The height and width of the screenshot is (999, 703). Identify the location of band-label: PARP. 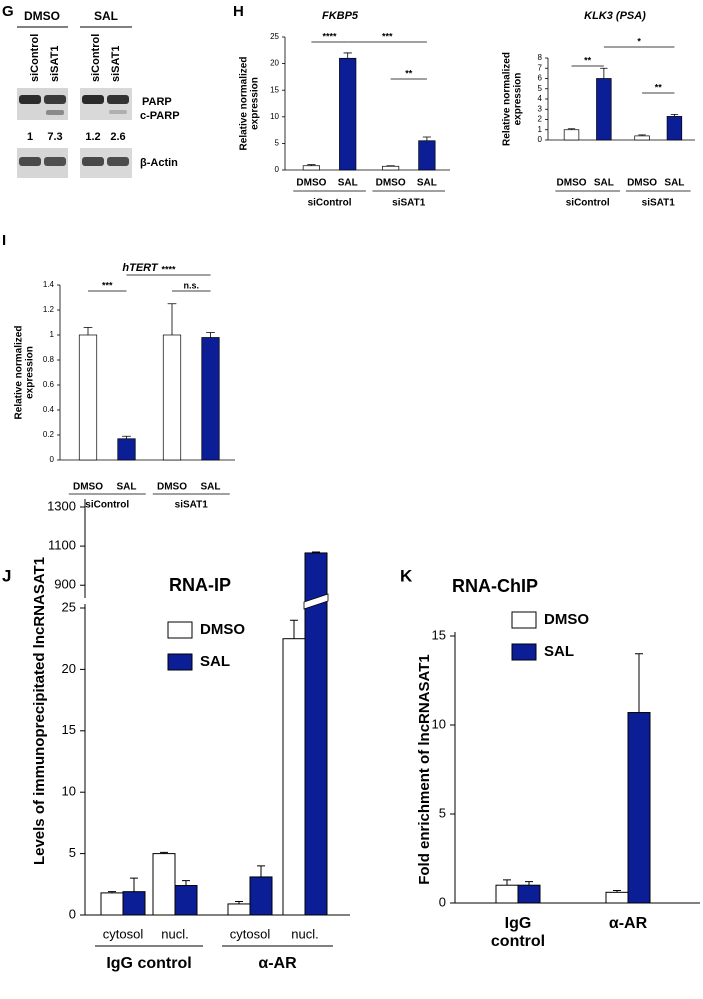
(157, 102).